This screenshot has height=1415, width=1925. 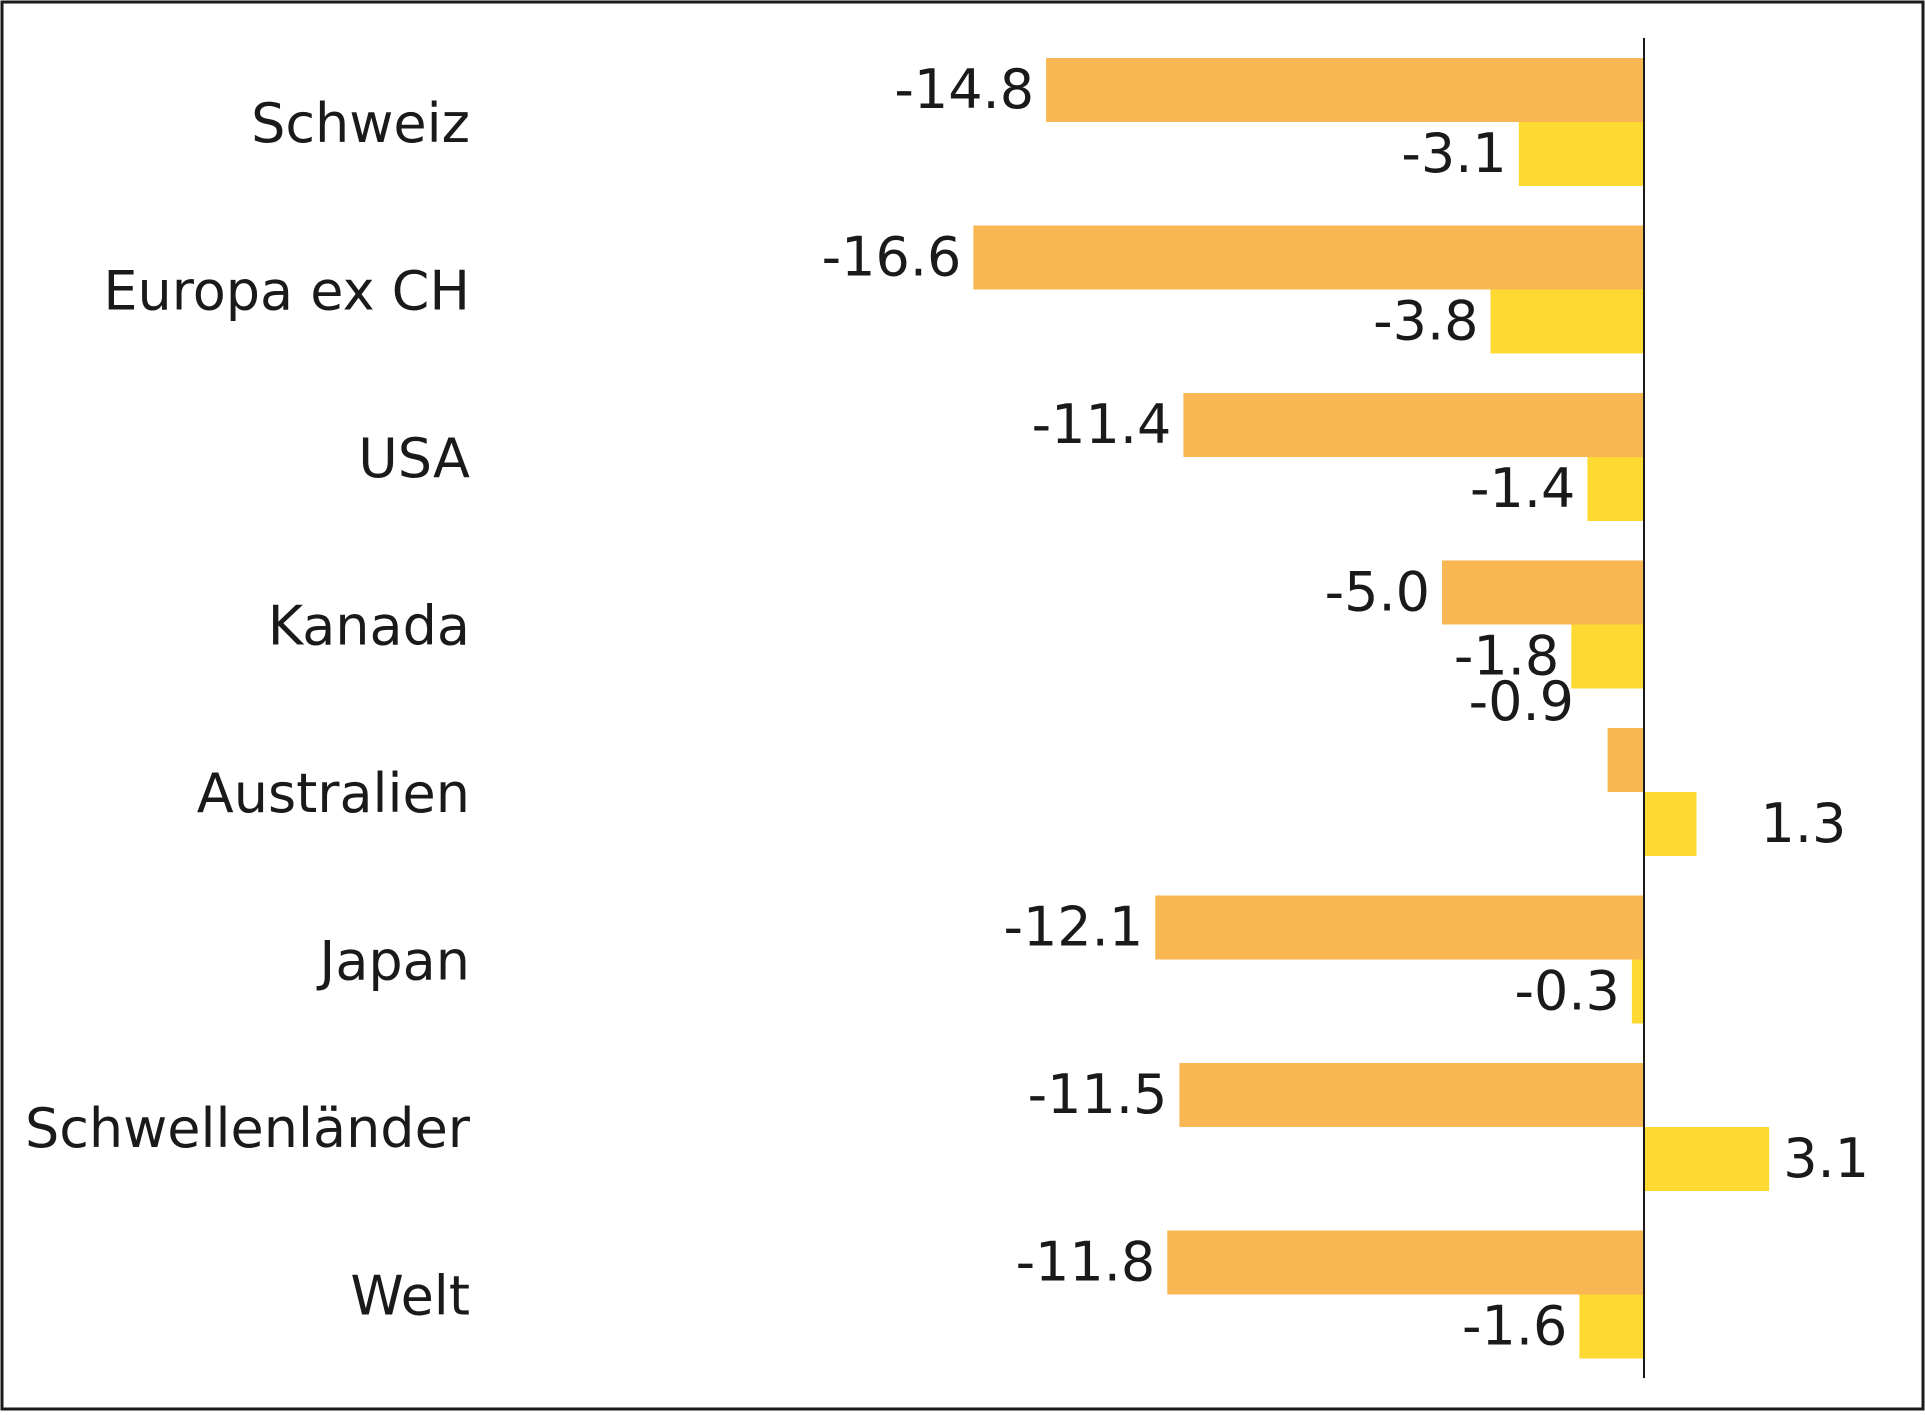 What do you see at coordinates (1345, 90) in the screenshot?
I see `bar-series1-schweiz` at bounding box center [1345, 90].